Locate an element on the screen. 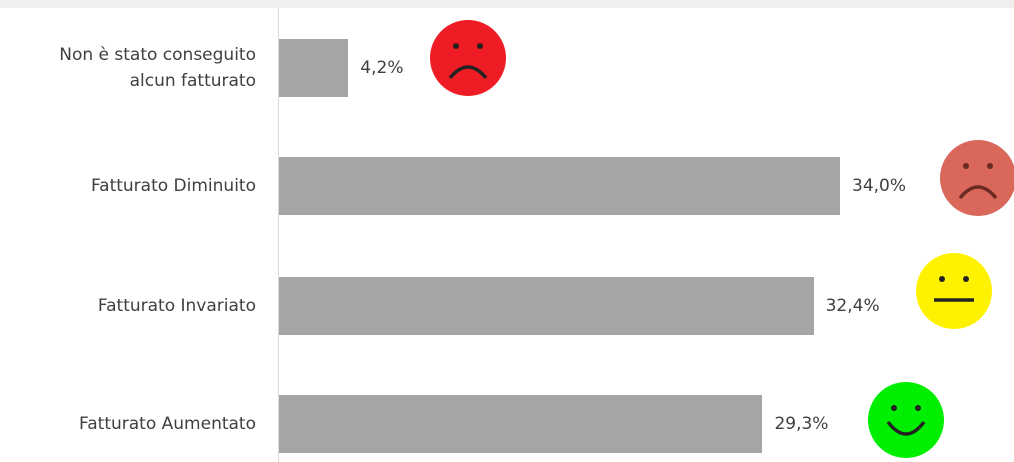 Image resolution: width=1014 pixels, height=462 pixels. frame-band is located at coordinates (507, 4).